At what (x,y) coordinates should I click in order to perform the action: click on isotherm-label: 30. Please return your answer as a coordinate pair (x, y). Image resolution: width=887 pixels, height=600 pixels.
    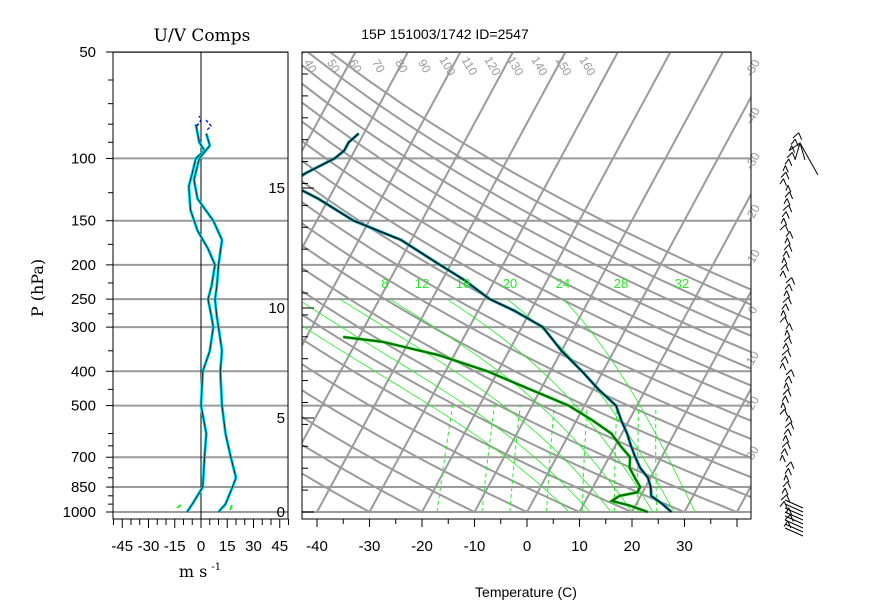
    Looking at the image, I should click on (752, 452).